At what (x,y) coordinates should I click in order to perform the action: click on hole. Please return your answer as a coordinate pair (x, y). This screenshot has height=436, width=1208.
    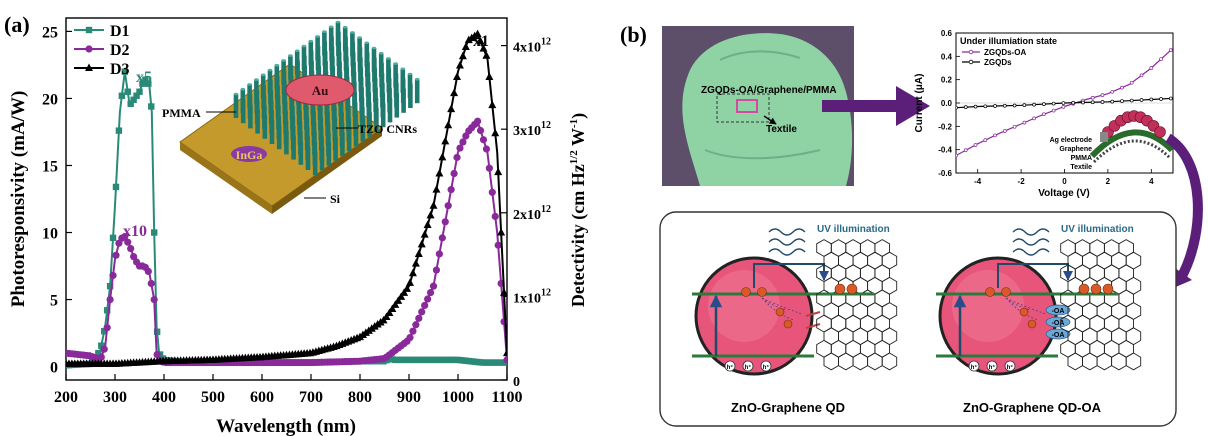
    Looking at the image, I should click on (730, 366).